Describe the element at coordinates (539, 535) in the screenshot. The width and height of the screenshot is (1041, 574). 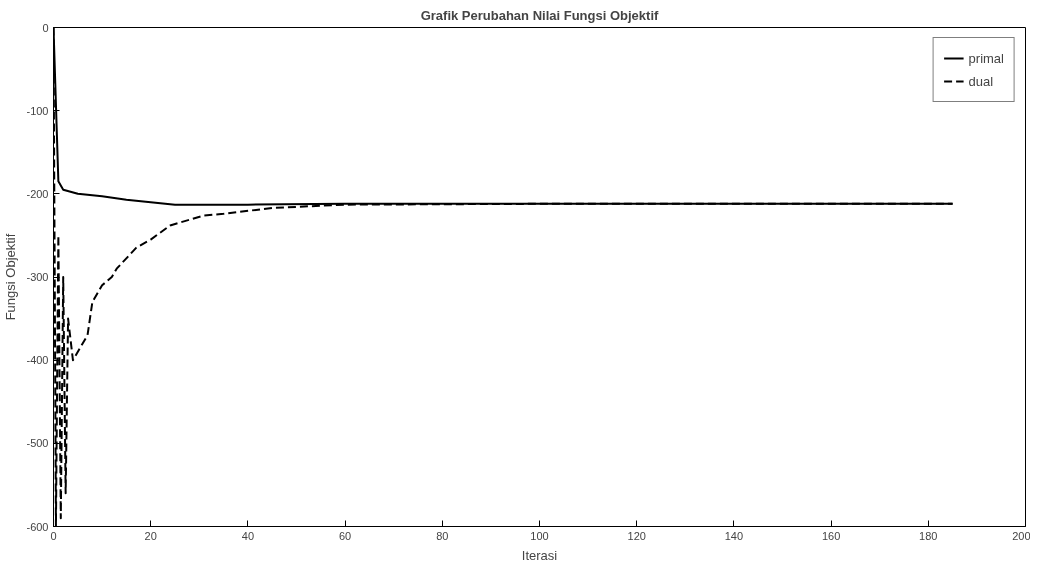
I see `x-tick-label: 100` at that location.